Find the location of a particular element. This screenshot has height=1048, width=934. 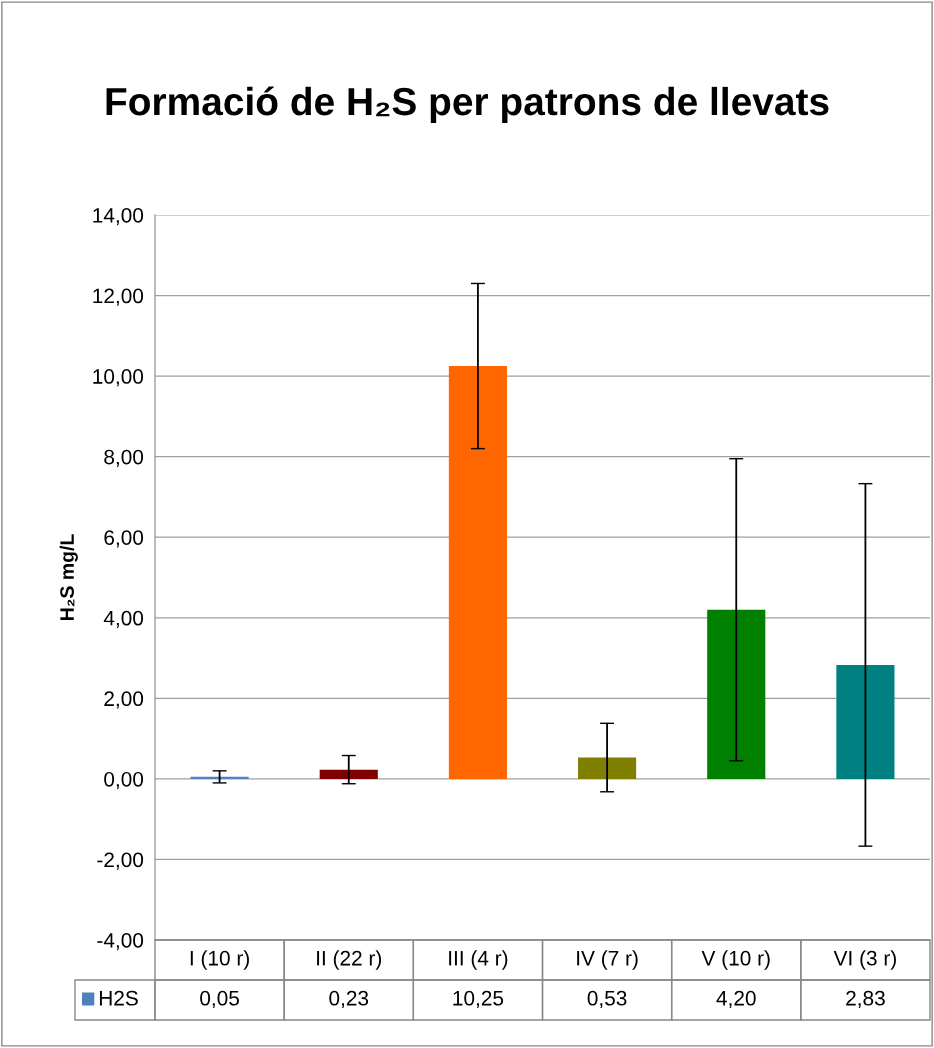

y-tick-label: -2,00 is located at coordinates (120, 861).